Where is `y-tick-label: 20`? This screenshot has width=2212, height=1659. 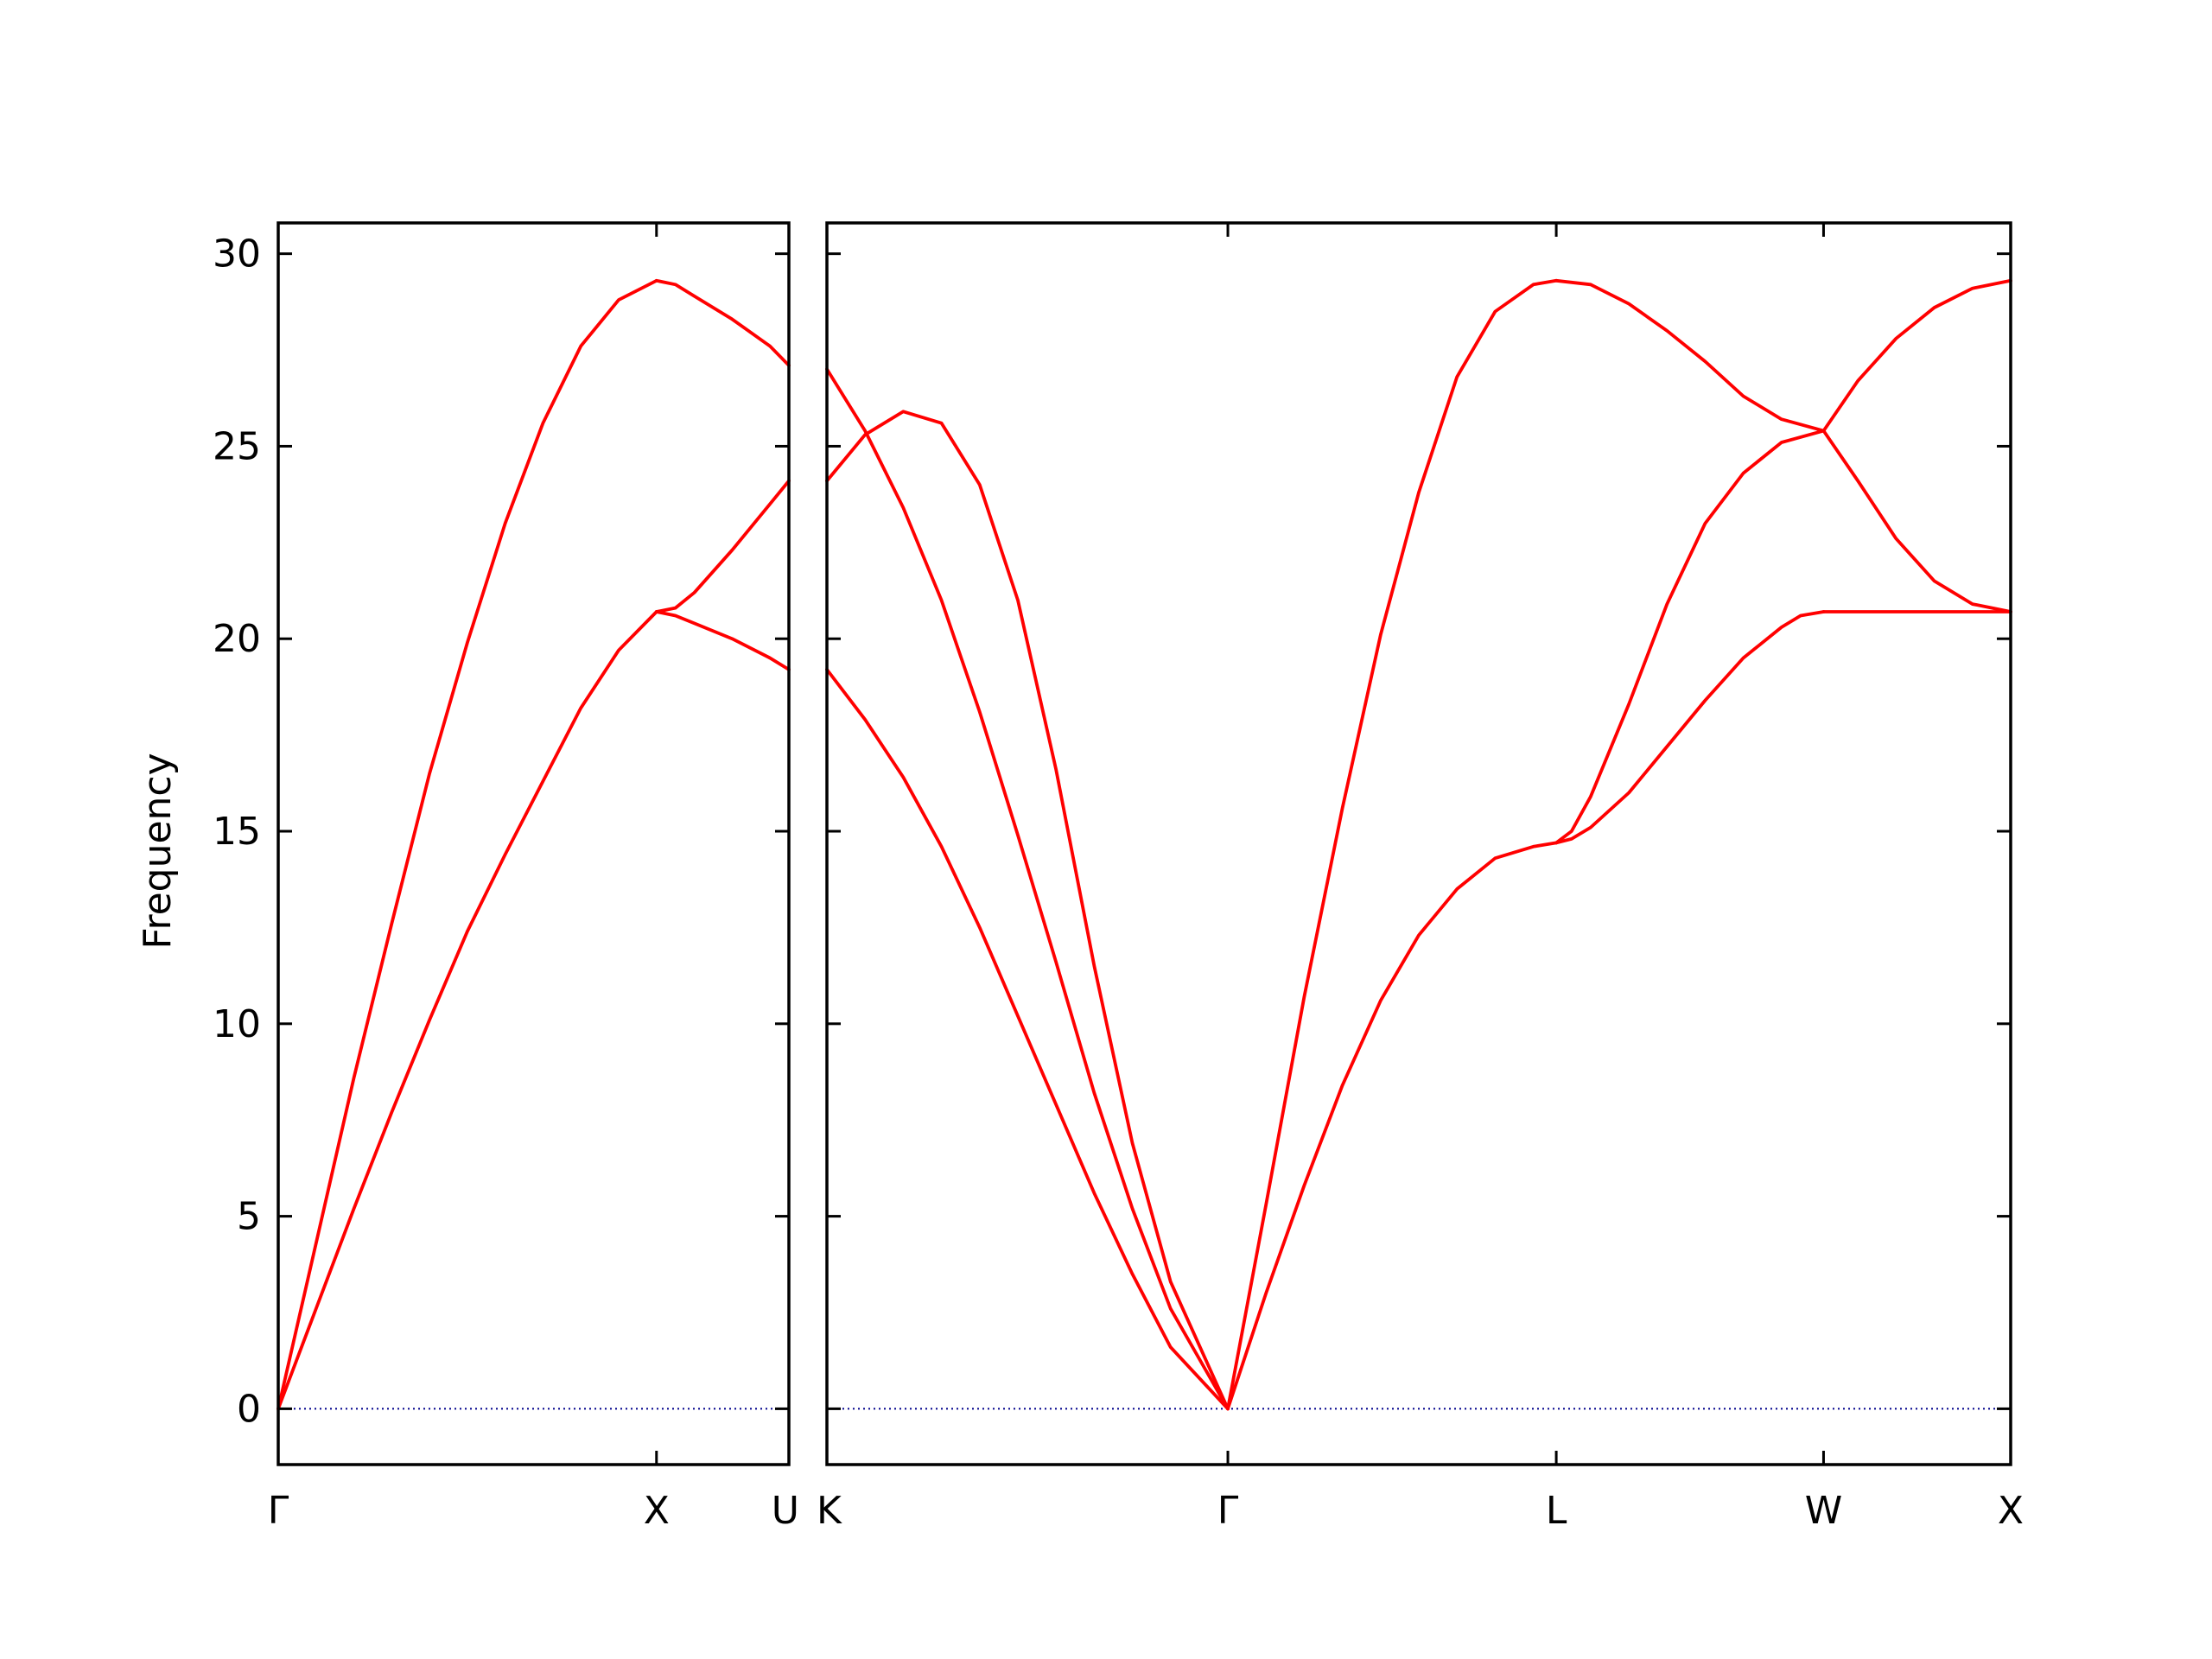 y-tick-label: 20 is located at coordinates (237, 639).